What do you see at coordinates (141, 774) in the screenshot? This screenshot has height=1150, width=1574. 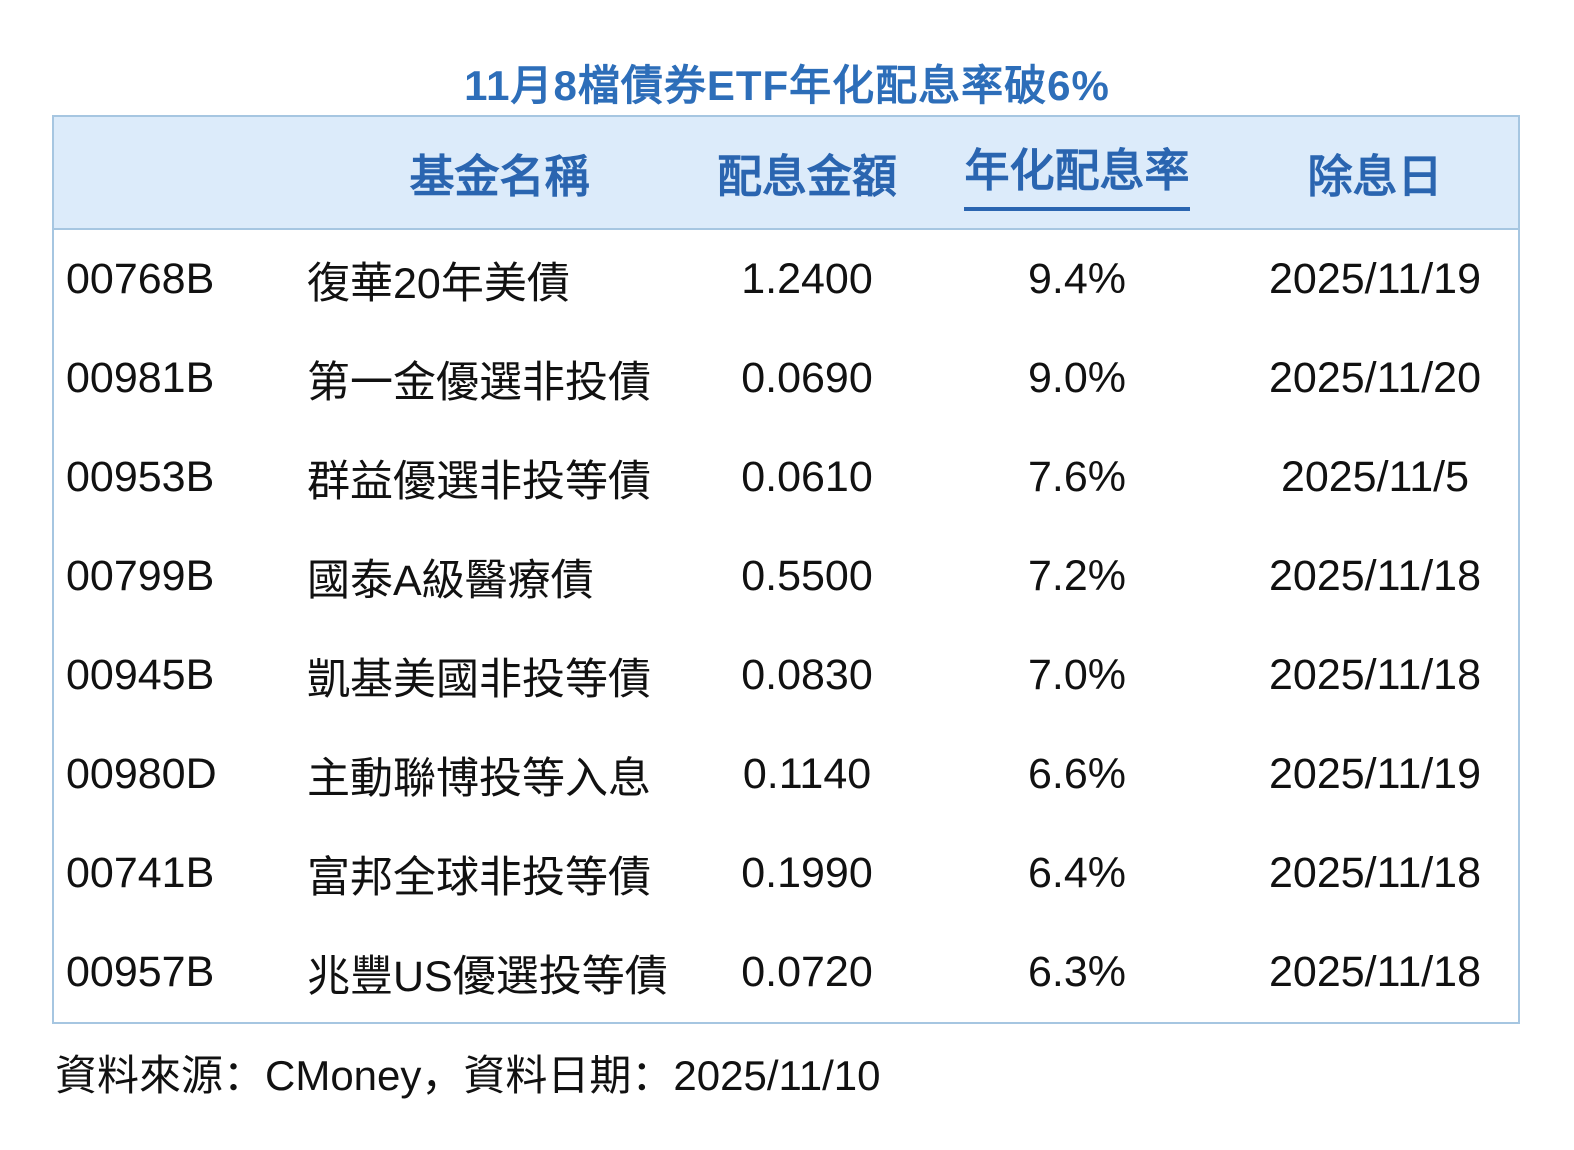 I see `fund-code: 00980D` at bounding box center [141, 774].